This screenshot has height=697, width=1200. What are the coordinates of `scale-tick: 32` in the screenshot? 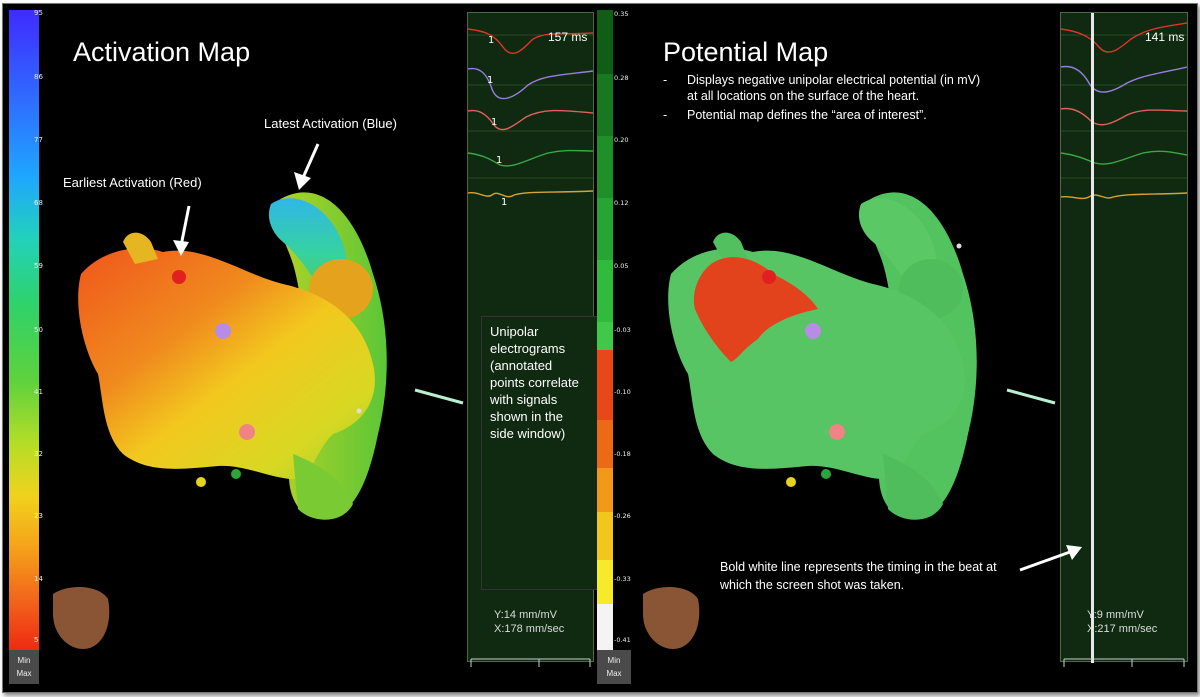 It's located at (38, 454).